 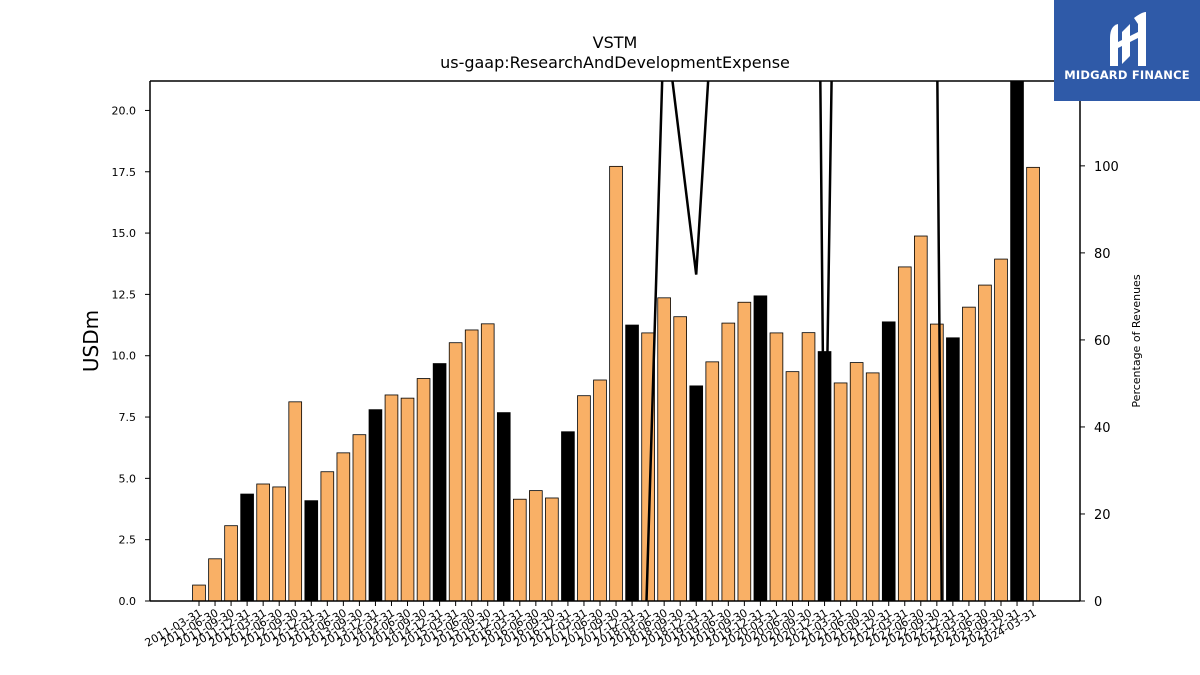 I want to click on logo-mark-icon, so click(x=1128, y=39).